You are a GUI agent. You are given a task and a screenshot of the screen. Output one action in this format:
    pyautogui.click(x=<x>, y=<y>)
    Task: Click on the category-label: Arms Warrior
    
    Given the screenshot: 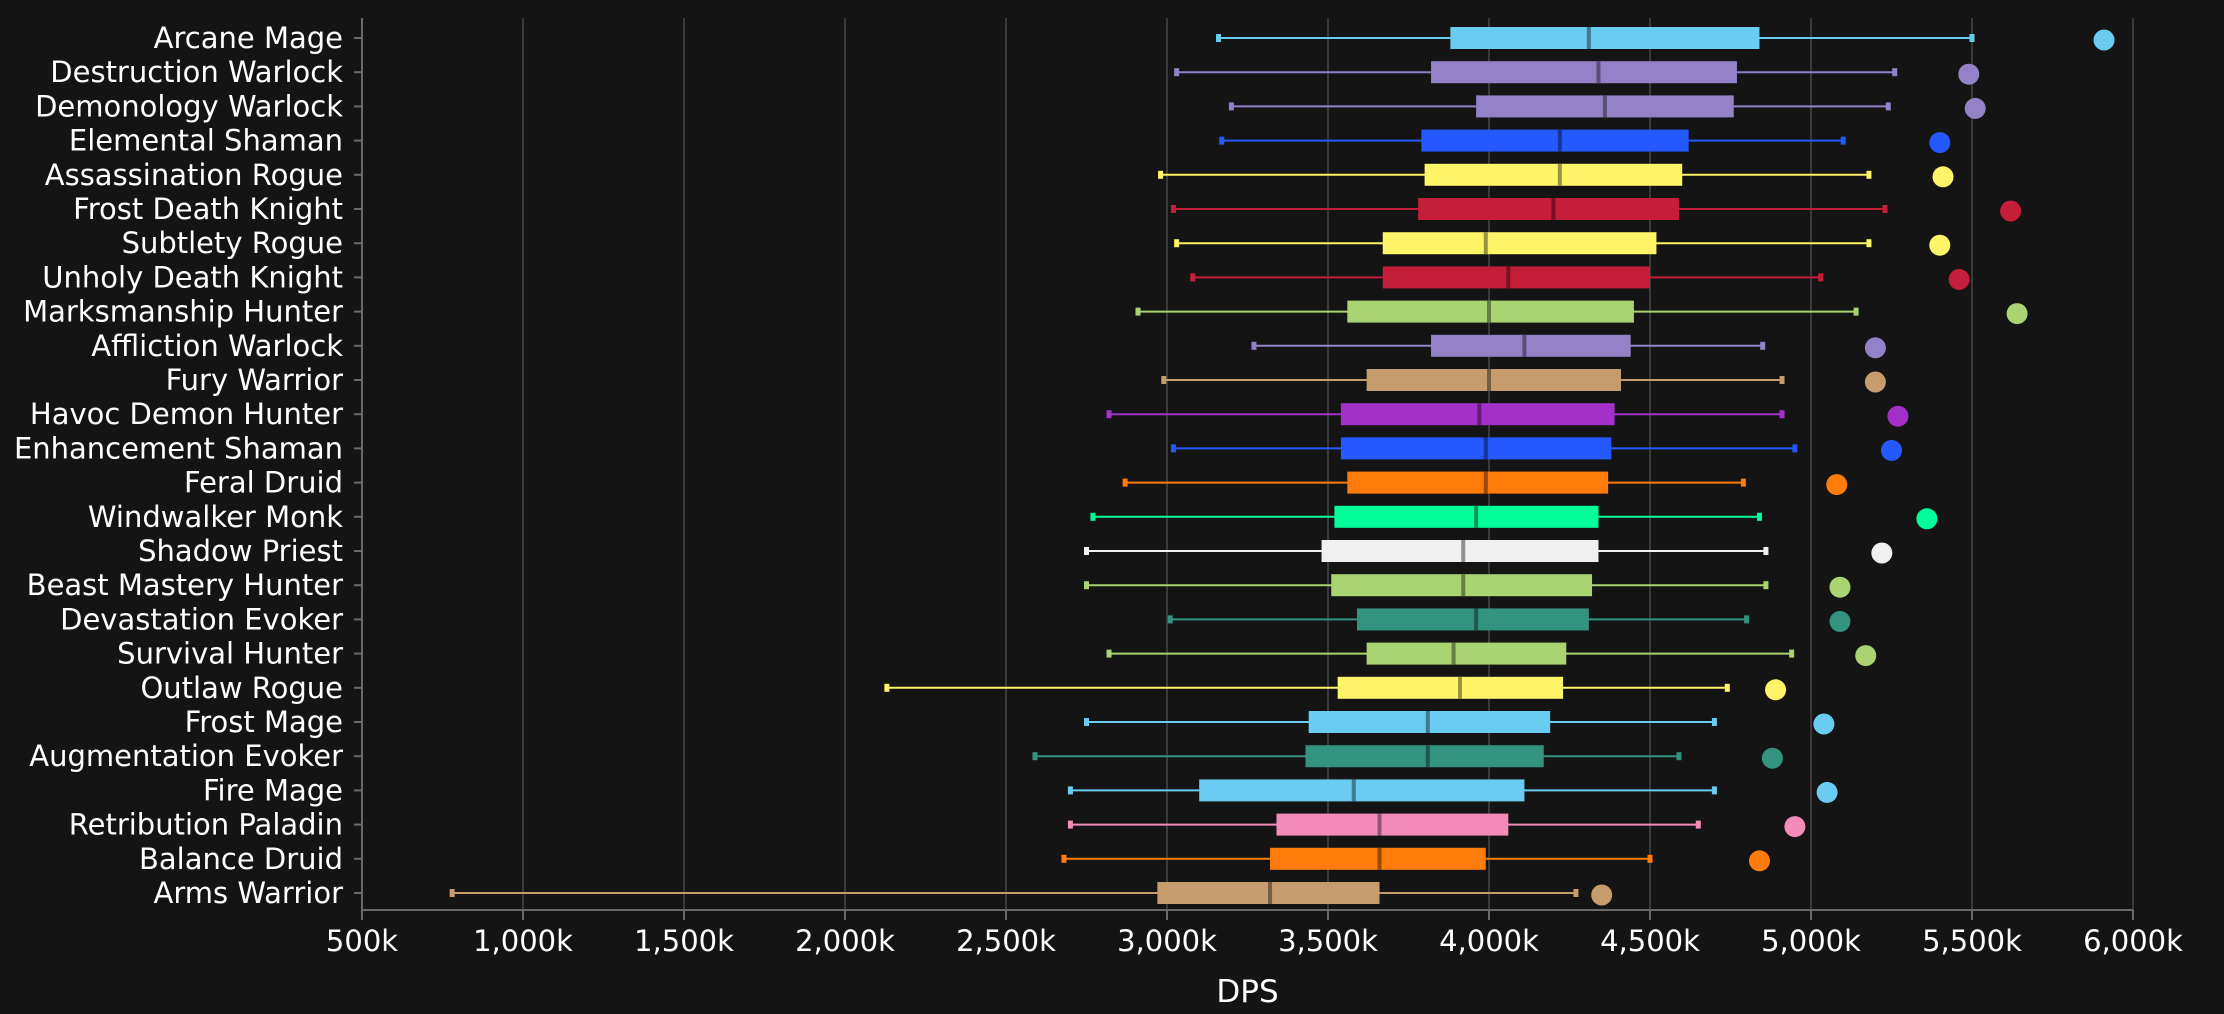 What is the action you would take?
    pyautogui.click(x=249, y=893)
    